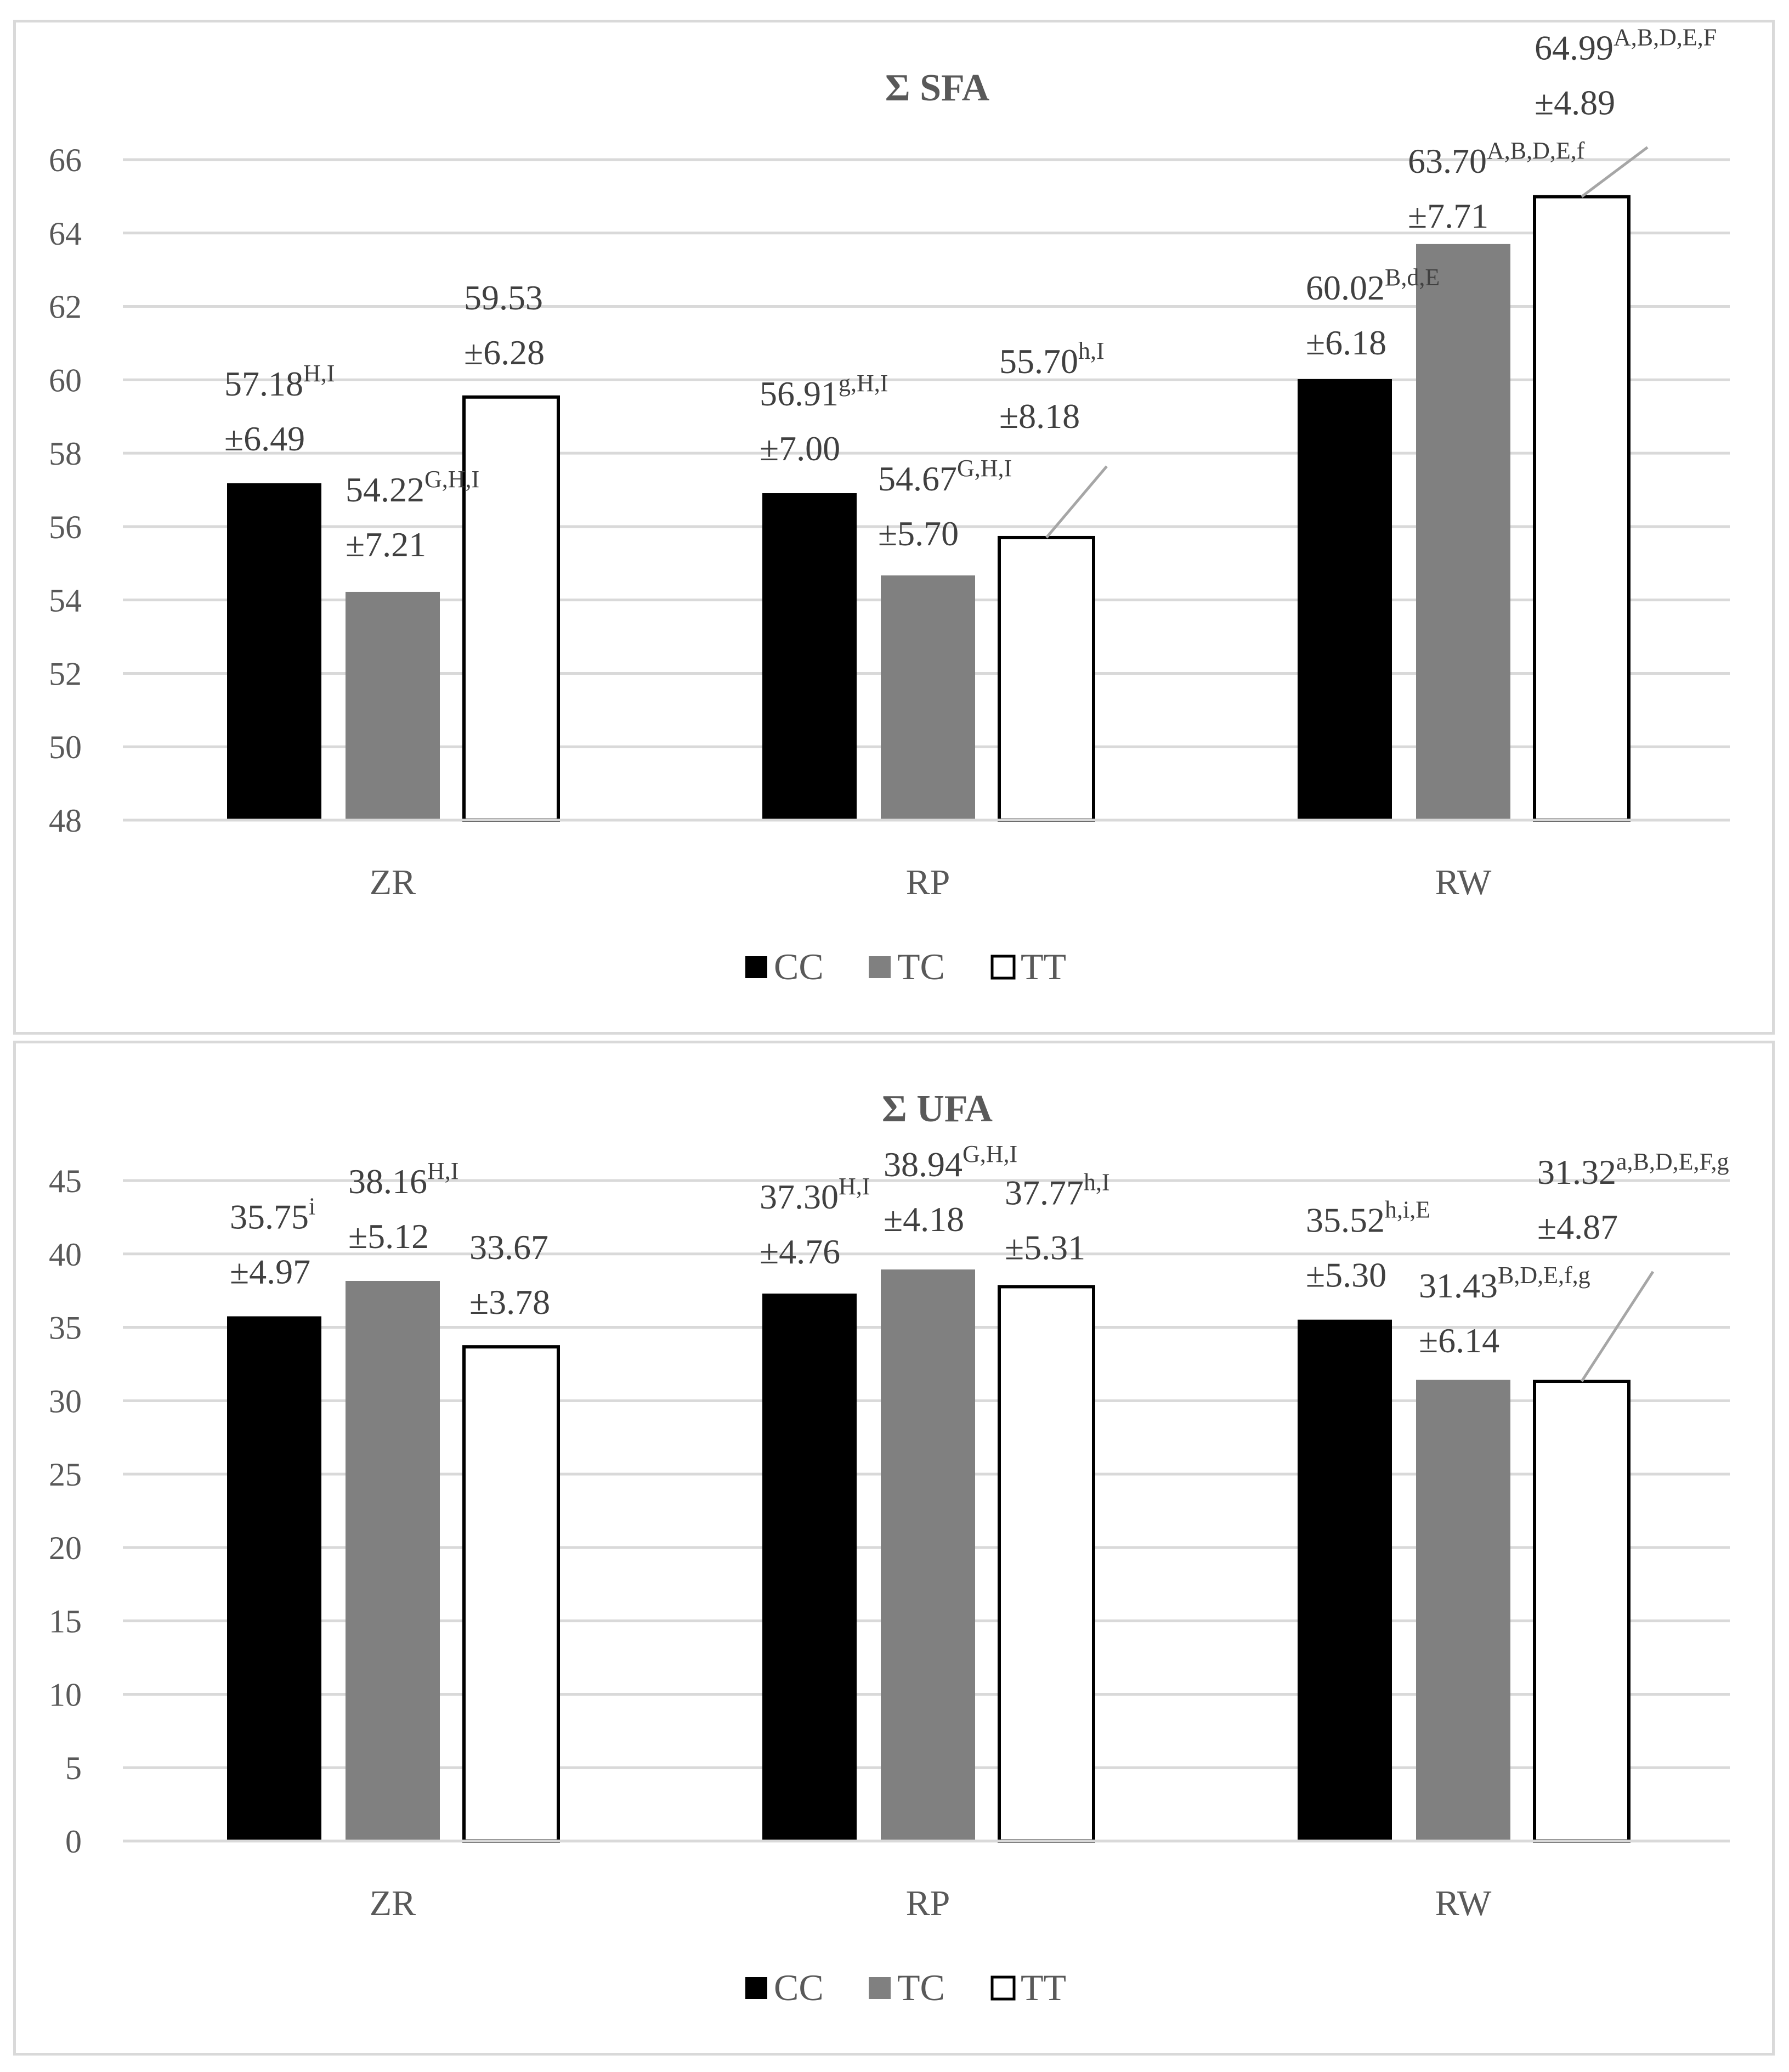  I want to click on data-label-sd: ±7.00, so click(800, 448).